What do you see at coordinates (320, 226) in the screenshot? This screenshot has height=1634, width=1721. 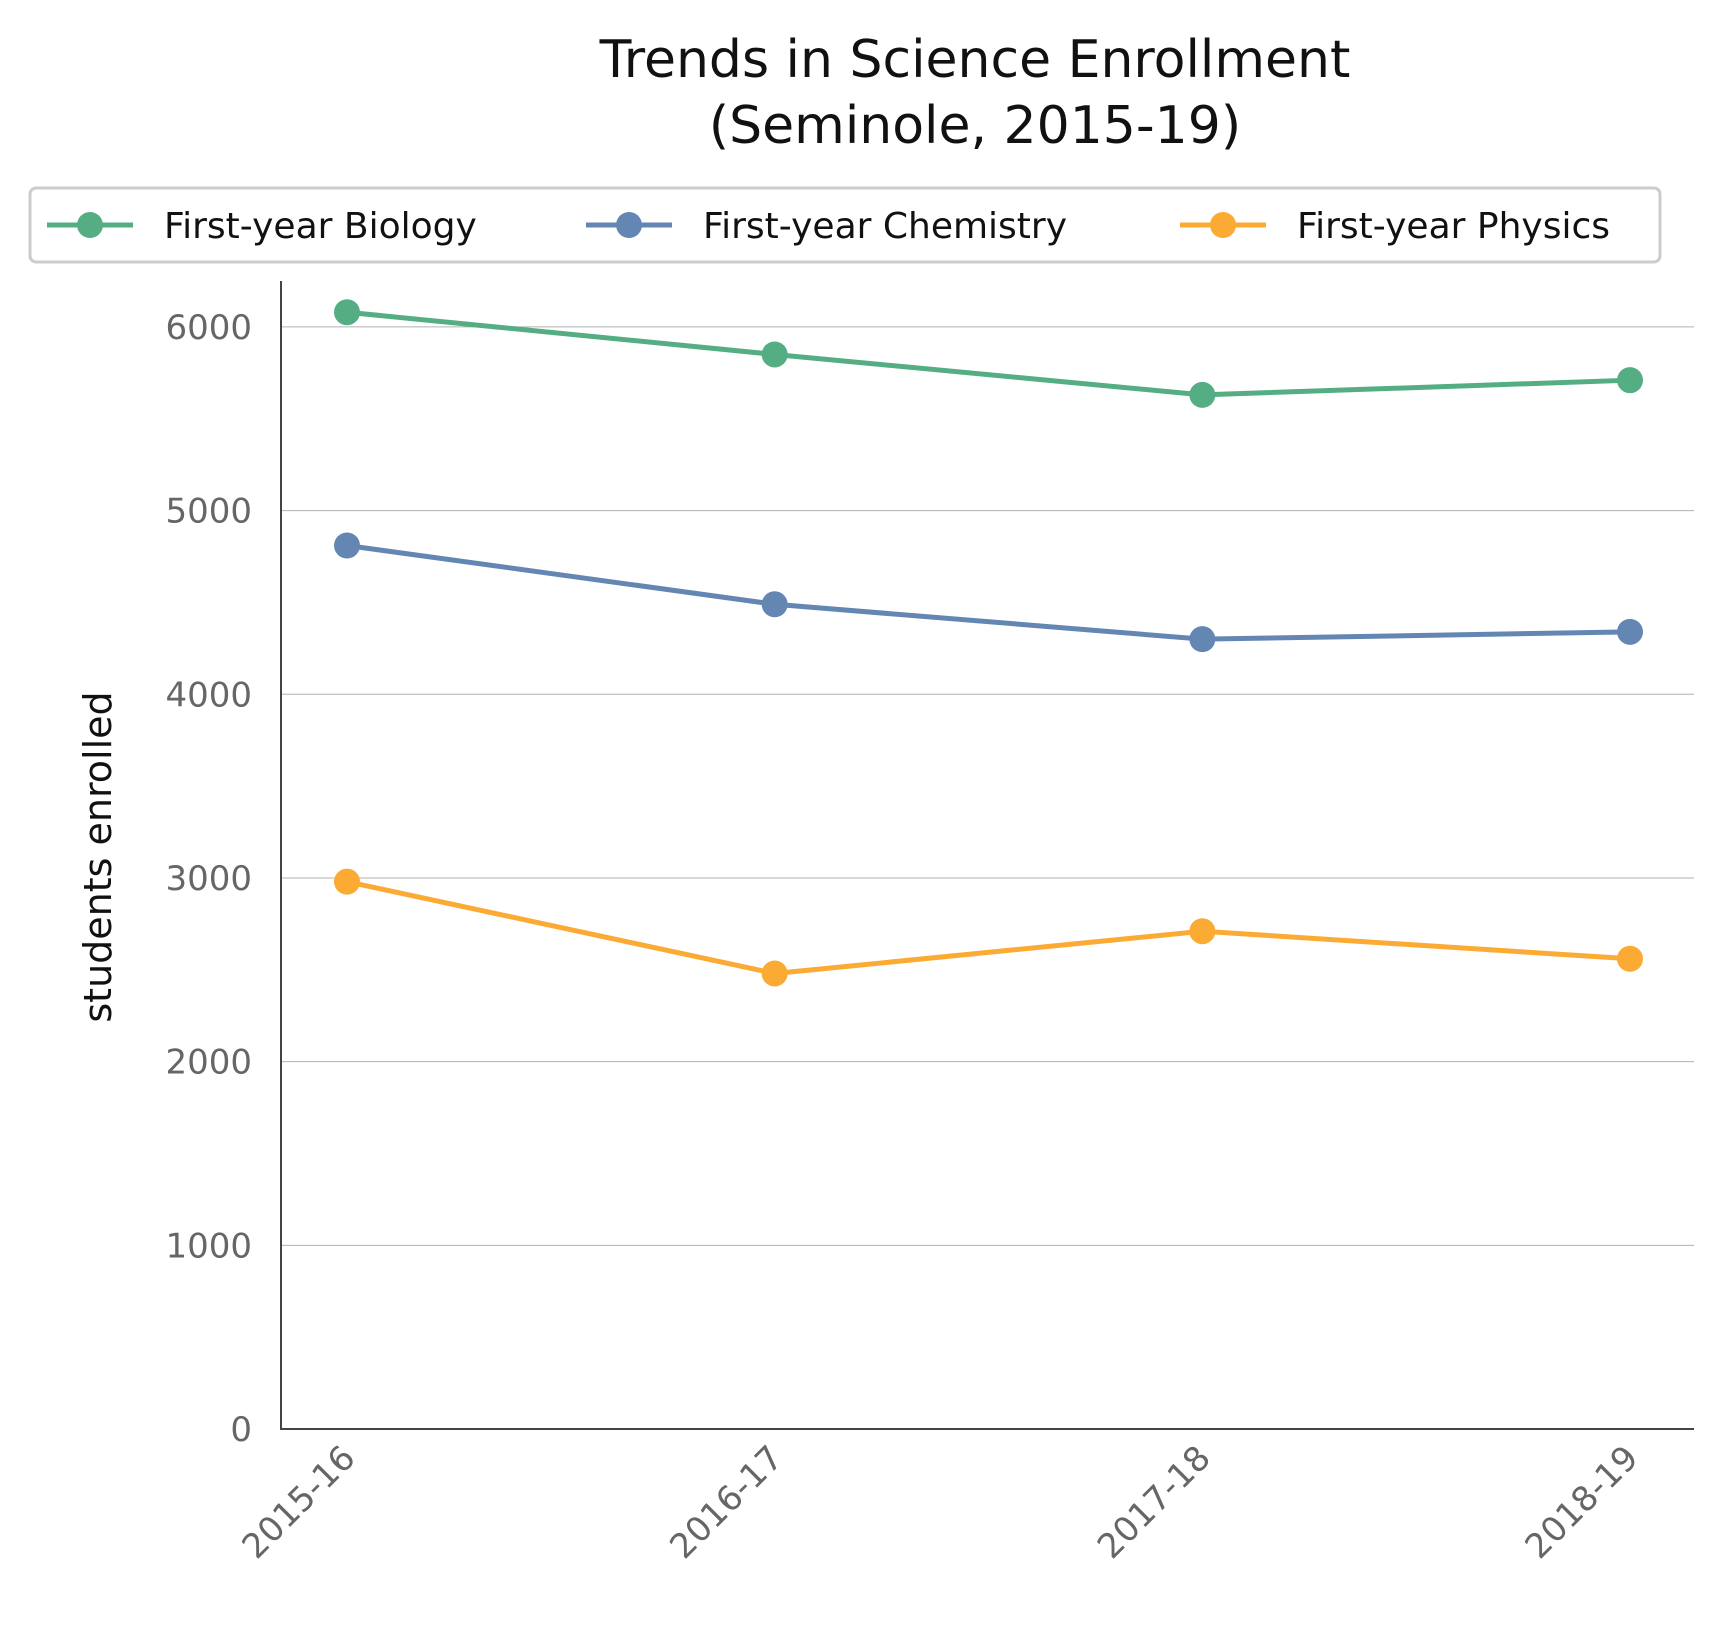 I see `legend-label: First-year Biology` at bounding box center [320, 226].